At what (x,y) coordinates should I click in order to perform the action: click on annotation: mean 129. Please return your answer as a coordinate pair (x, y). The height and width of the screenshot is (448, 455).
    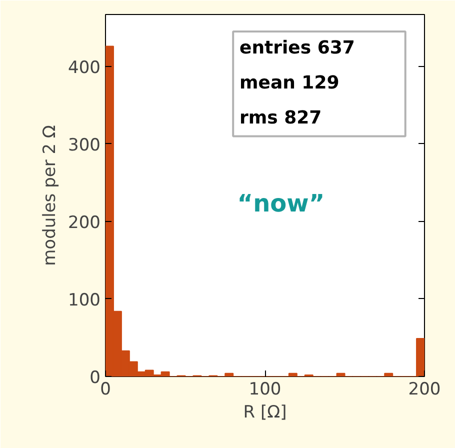
    Looking at the image, I should click on (289, 83).